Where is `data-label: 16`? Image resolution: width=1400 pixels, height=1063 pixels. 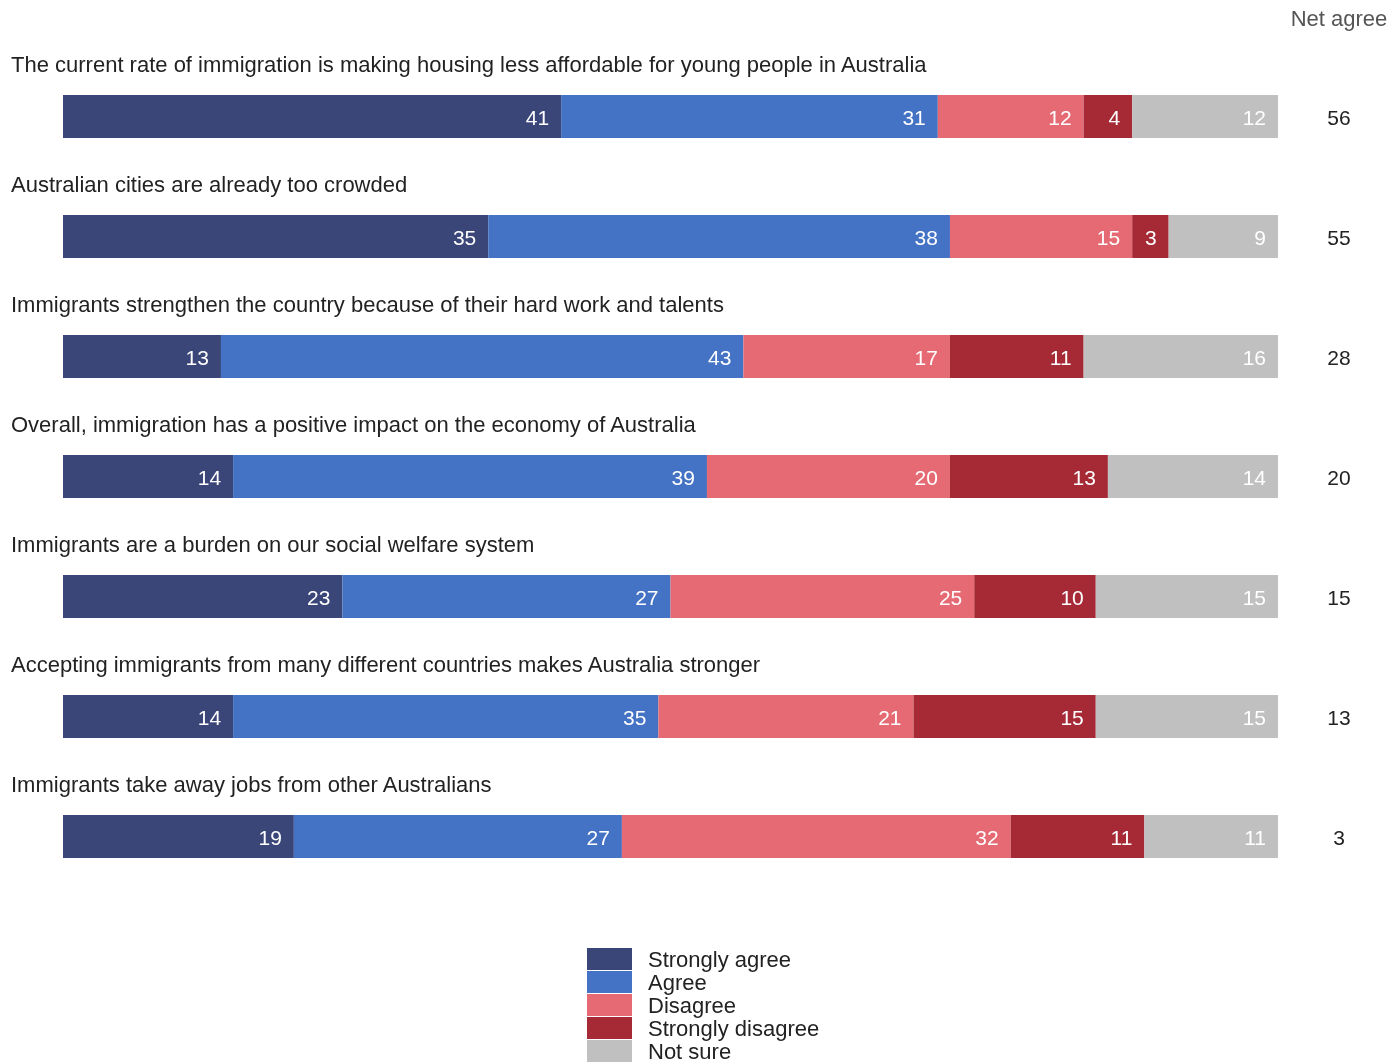 data-label: 16 is located at coordinates (1254, 357).